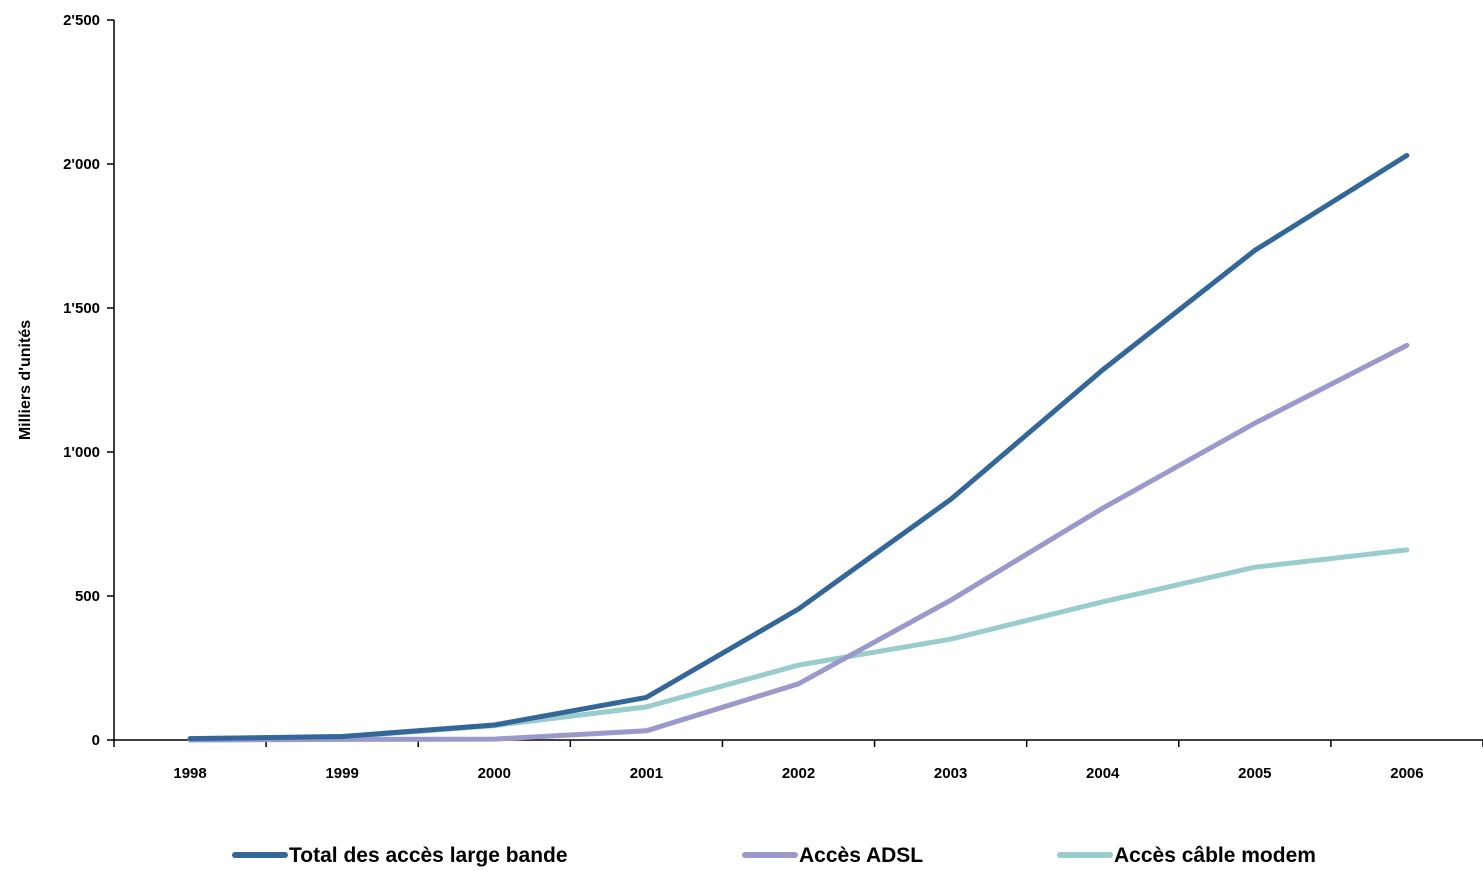 This screenshot has width=1483, height=876. Describe the element at coordinates (87, 596) in the screenshot. I see `y-tick-label: 500` at that location.